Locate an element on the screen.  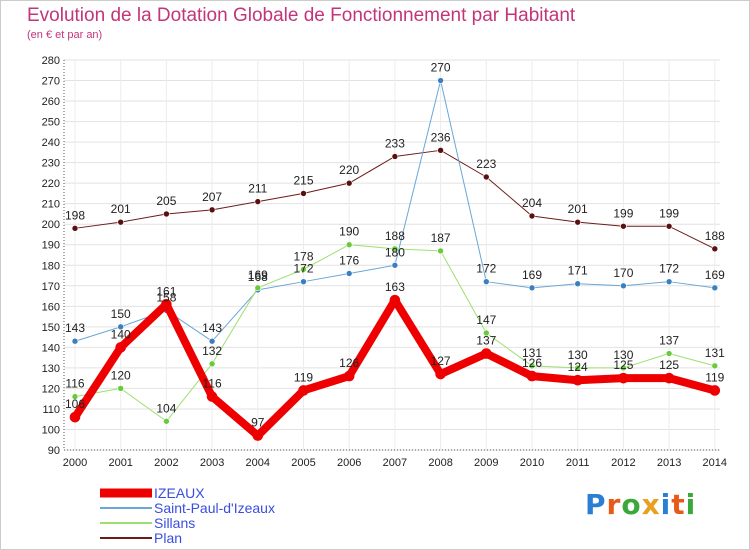
logo-letter: o is located at coordinates (631, 504).